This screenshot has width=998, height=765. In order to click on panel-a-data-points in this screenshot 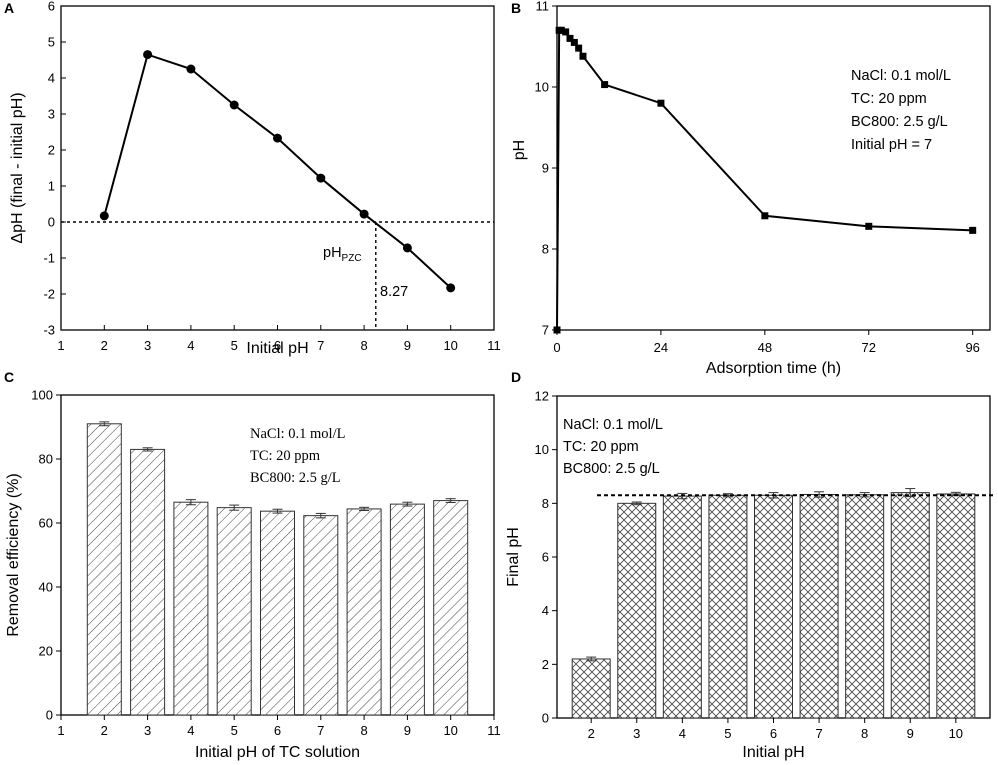, I will do `click(277, 171)`.